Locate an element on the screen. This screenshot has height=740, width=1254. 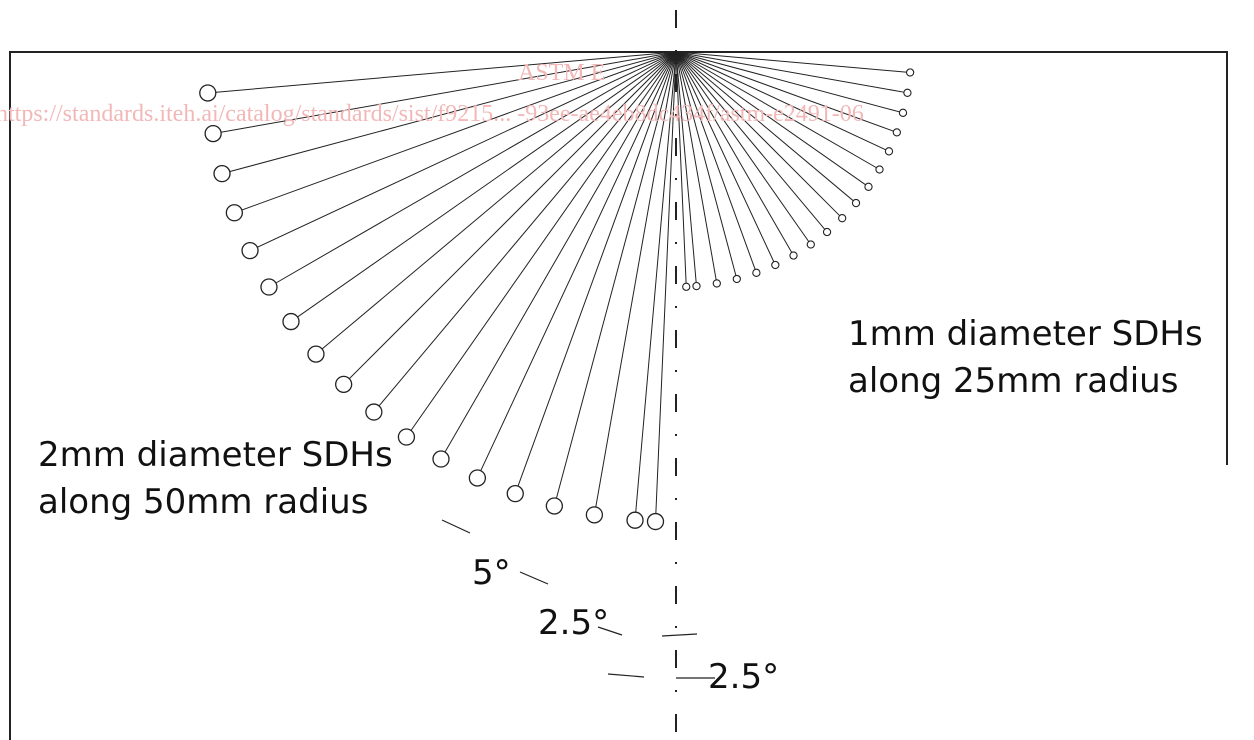
angle-label-2-5-a: 2.5° is located at coordinates (573, 623).